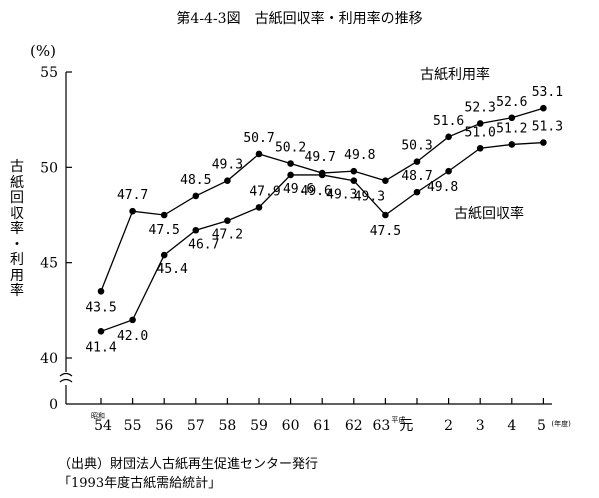 This screenshot has width=599, height=498. I want to click on y-unit-label: (%), so click(43, 51).